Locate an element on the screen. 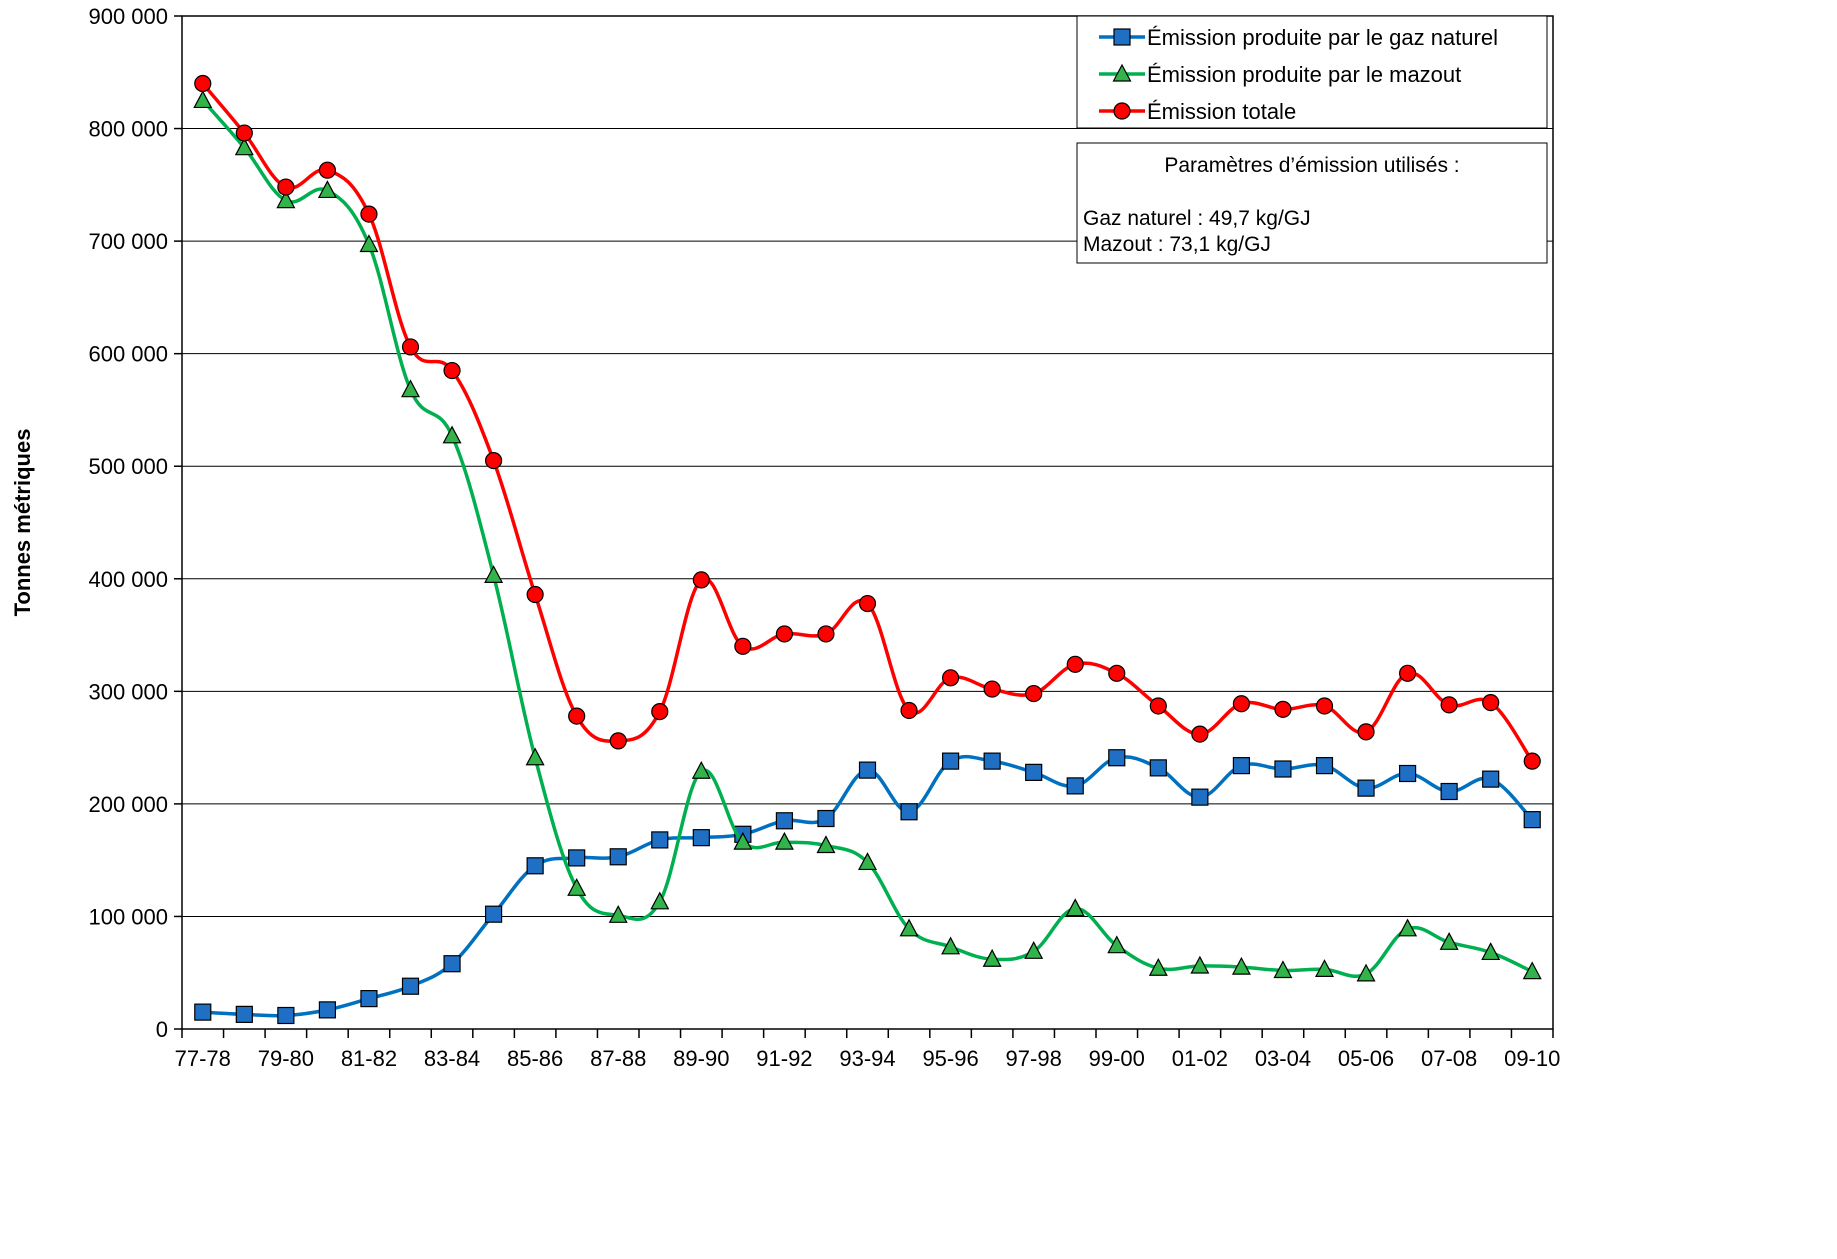  parameters-title: Paramètres d’émission utilisés : is located at coordinates (1311, 165).